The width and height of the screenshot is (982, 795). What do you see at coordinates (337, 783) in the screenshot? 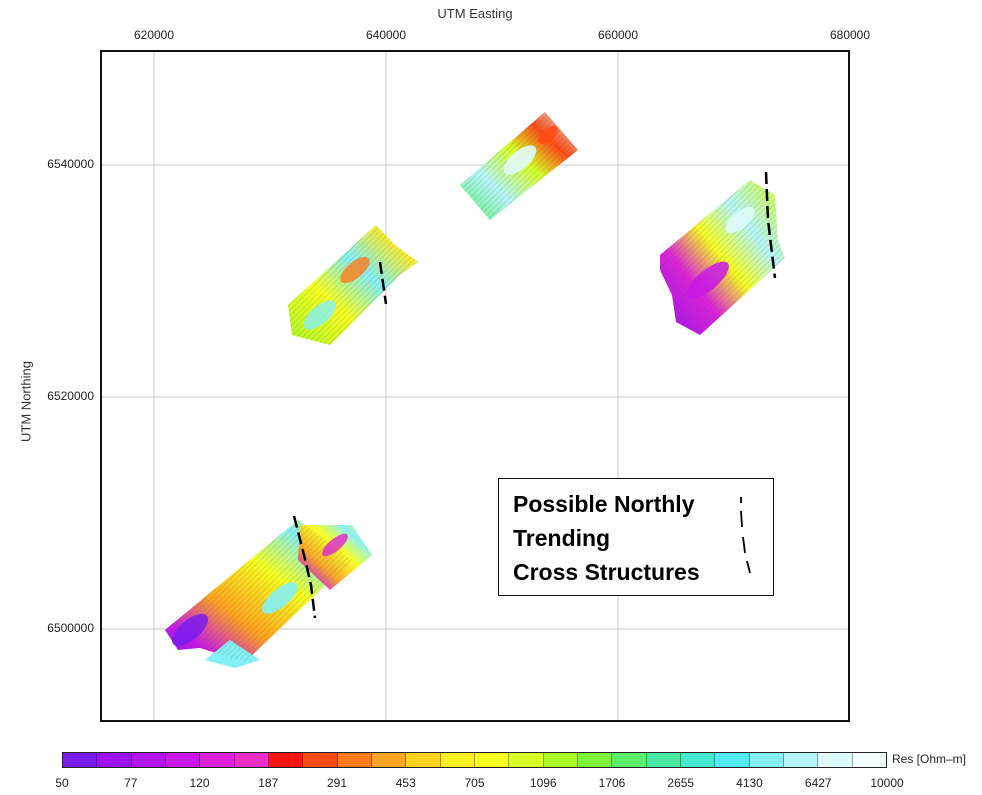
I see `colorbar-label: 291` at bounding box center [337, 783].